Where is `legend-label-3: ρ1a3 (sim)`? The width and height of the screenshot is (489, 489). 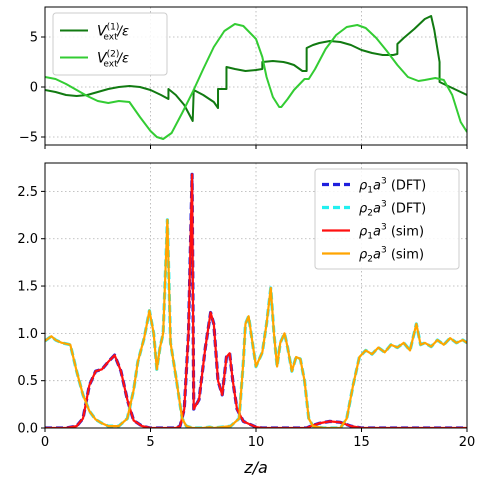
legend-label-3: ρ1a3 (sim) is located at coordinates (391, 232).